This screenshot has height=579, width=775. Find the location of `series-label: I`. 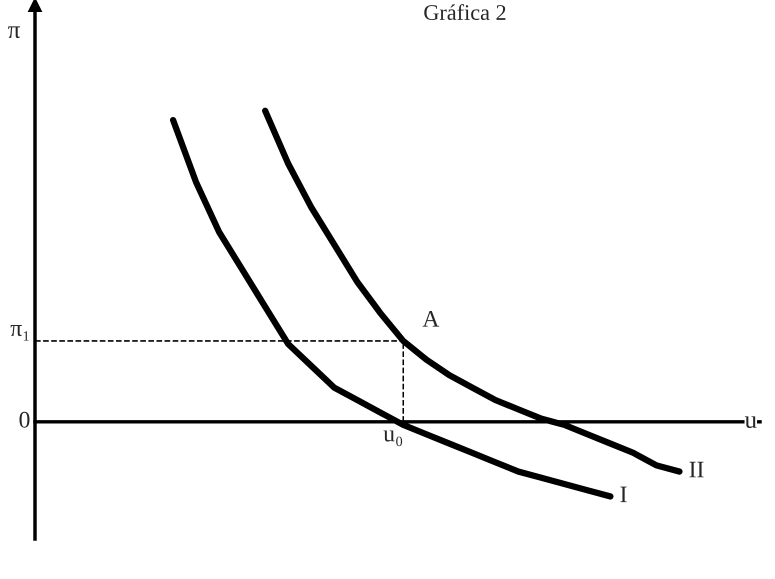

series-label: I is located at coordinates (623, 494).